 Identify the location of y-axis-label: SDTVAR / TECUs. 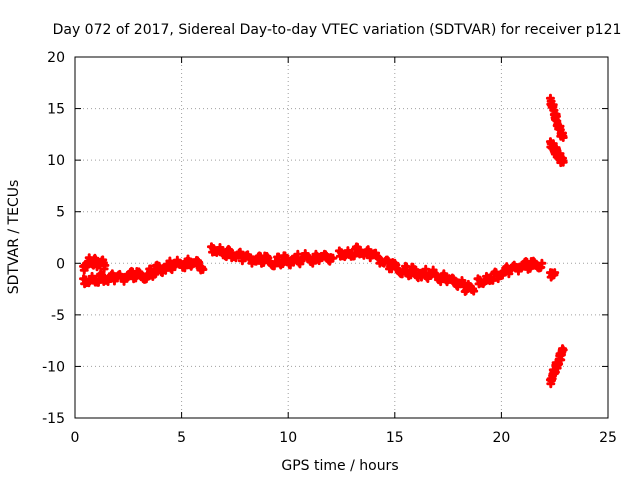
(14, 237).